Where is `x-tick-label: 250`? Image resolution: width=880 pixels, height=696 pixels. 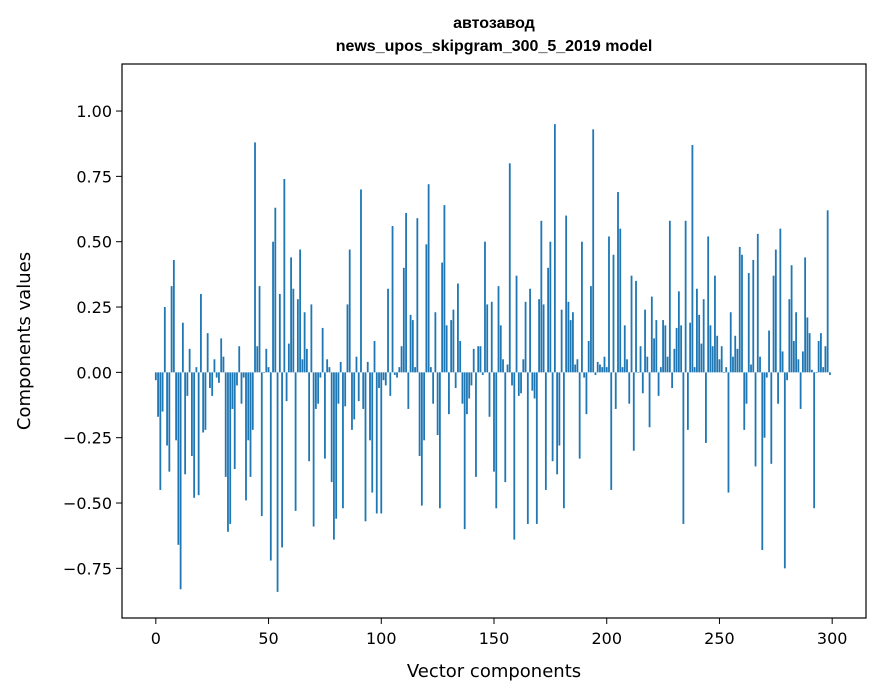 x-tick-label: 250 is located at coordinates (719, 638).